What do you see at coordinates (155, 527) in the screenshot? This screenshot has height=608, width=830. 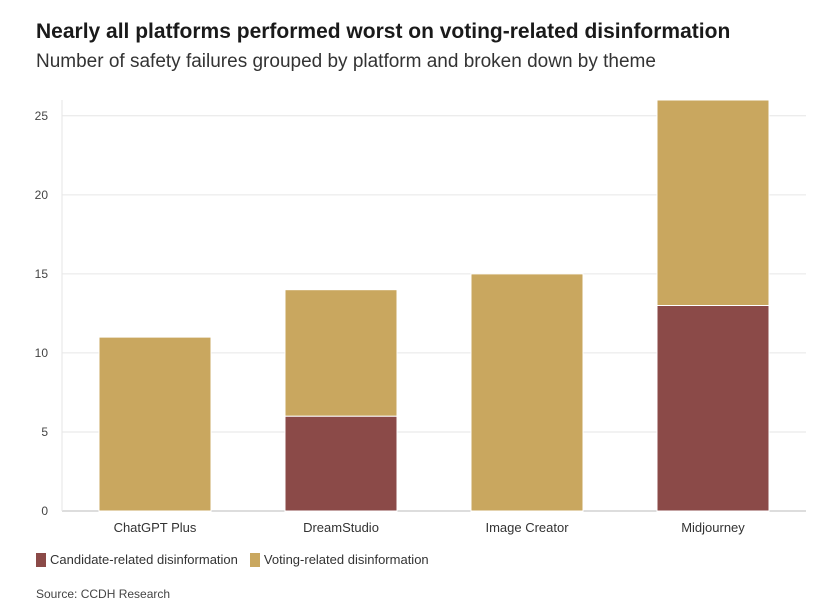 I see `x-tick-label: ChatGPT Plus` at bounding box center [155, 527].